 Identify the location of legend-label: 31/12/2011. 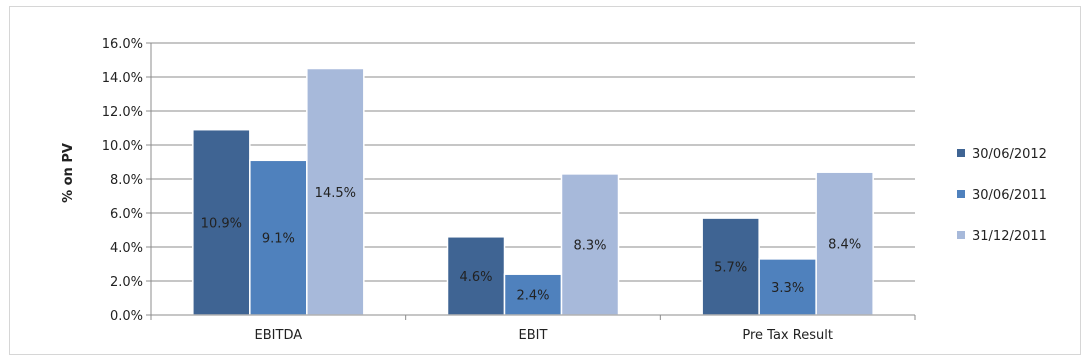
(1009, 236).